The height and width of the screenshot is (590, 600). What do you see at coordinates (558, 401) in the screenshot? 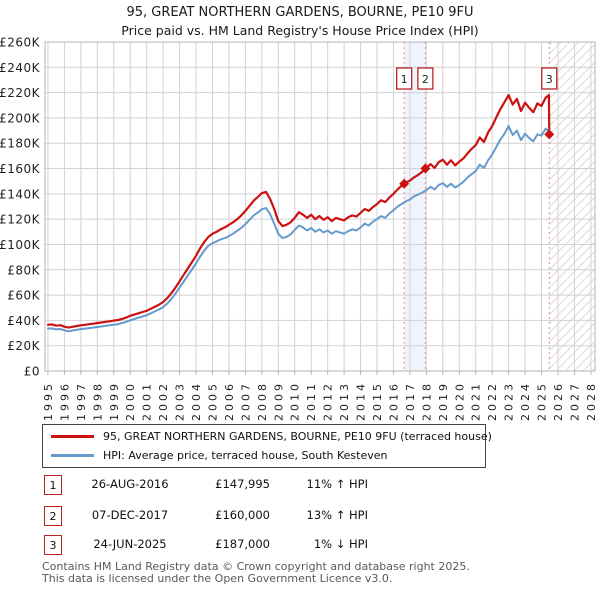
I see `x-axis-label: 2026` at bounding box center [558, 401].